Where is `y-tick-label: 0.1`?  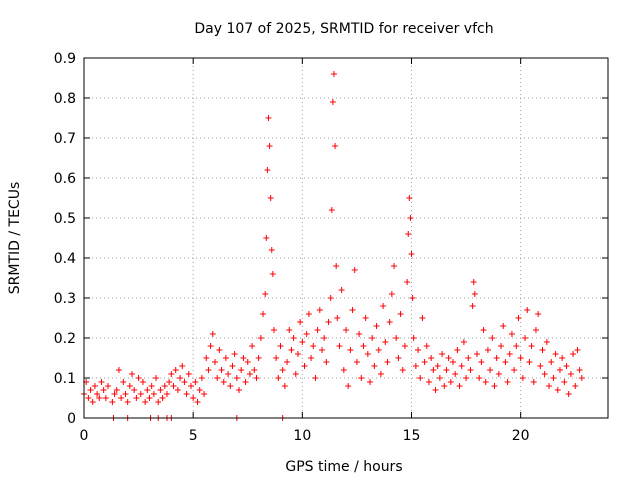 y-tick-label: 0.1 is located at coordinates (65, 379).